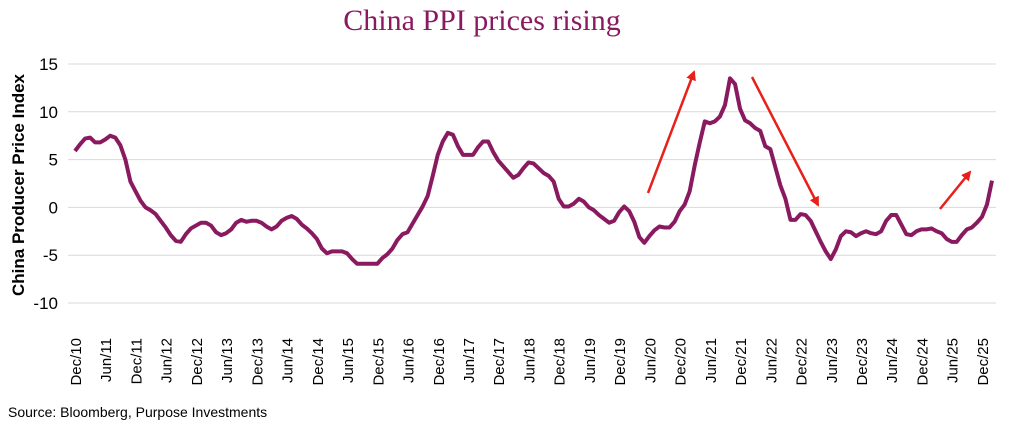  What do you see at coordinates (257, 362) in the screenshot?
I see `x-tick-label: Dec/13` at bounding box center [257, 362].